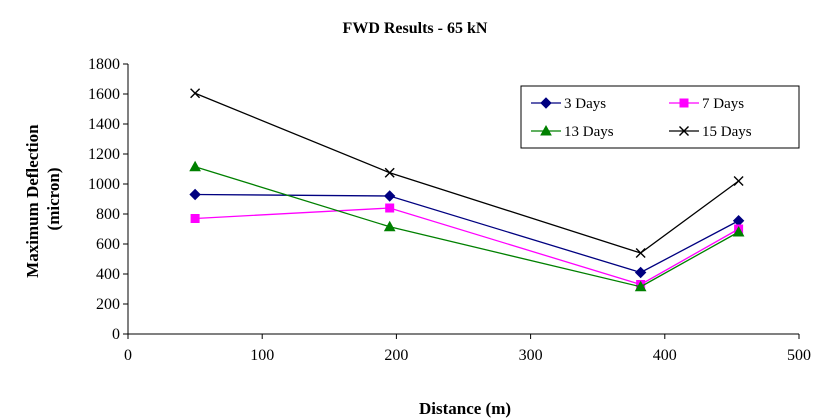 The width and height of the screenshot is (823, 418). What do you see at coordinates (108, 244) in the screenshot?
I see `y-tick-label: 600` at bounding box center [108, 244].